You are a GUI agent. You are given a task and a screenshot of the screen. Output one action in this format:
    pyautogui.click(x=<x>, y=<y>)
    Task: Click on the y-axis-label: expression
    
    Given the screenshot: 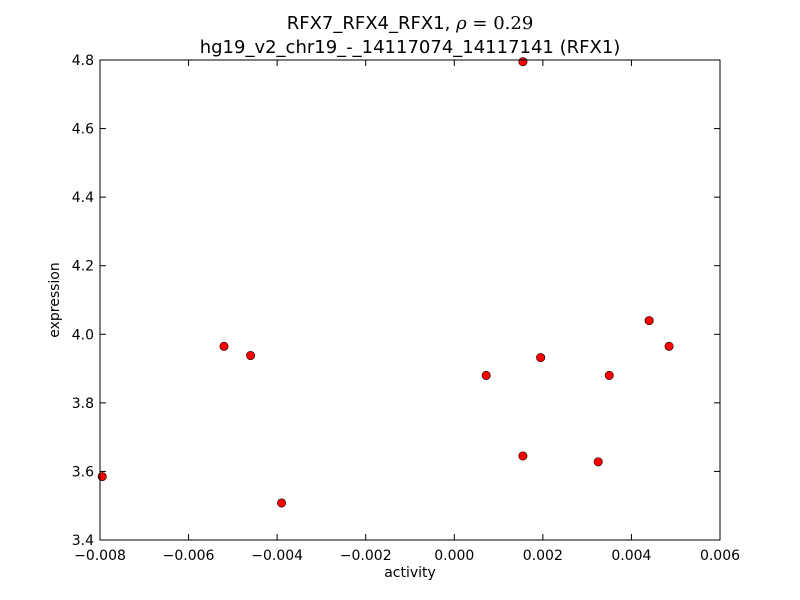 What is the action you would take?
    pyautogui.click(x=55, y=300)
    